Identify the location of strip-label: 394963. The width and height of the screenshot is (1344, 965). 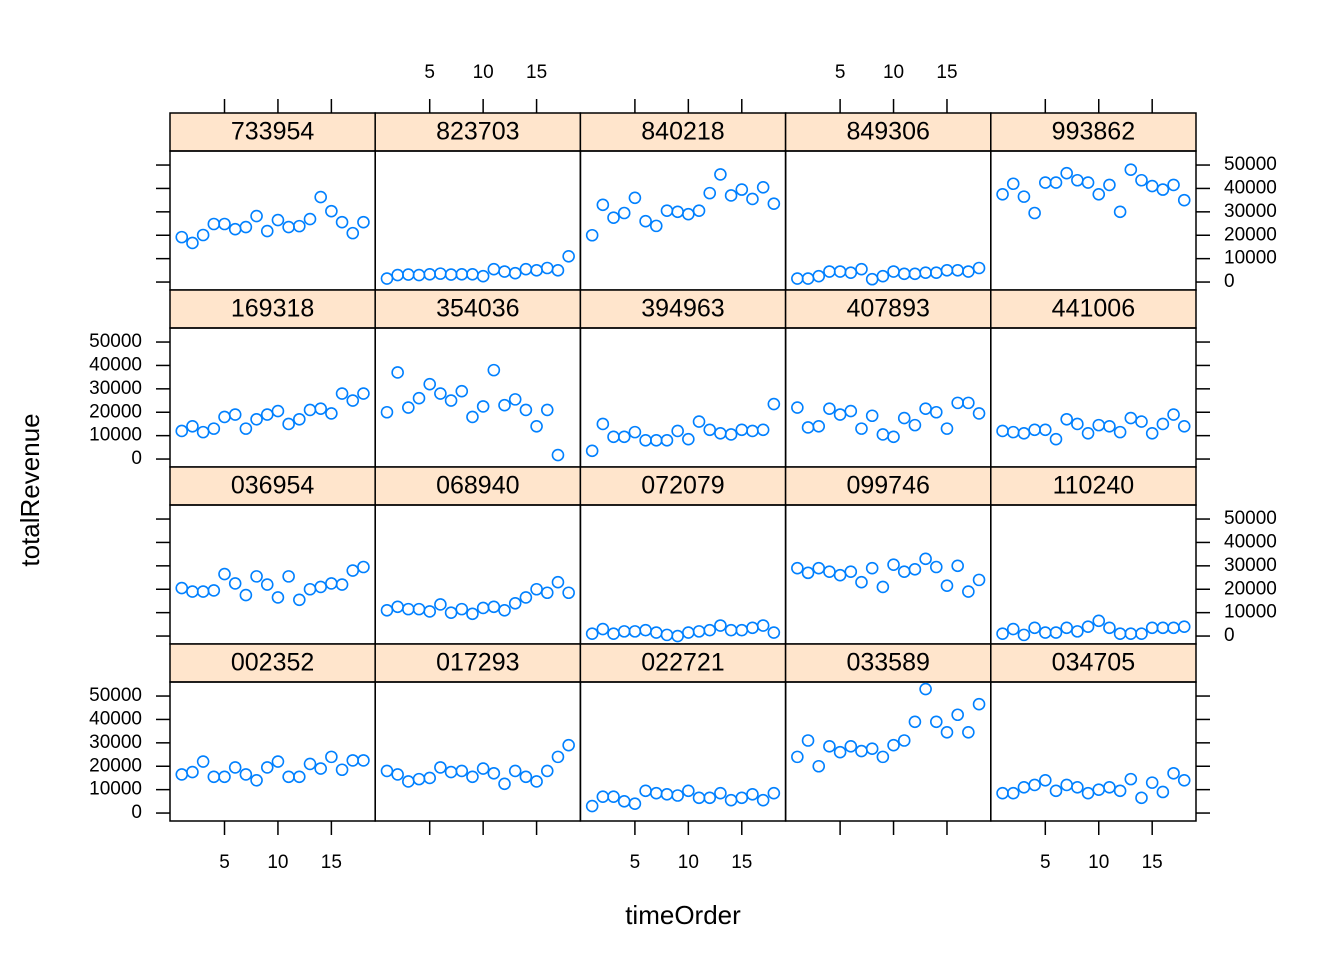
(682, 309).